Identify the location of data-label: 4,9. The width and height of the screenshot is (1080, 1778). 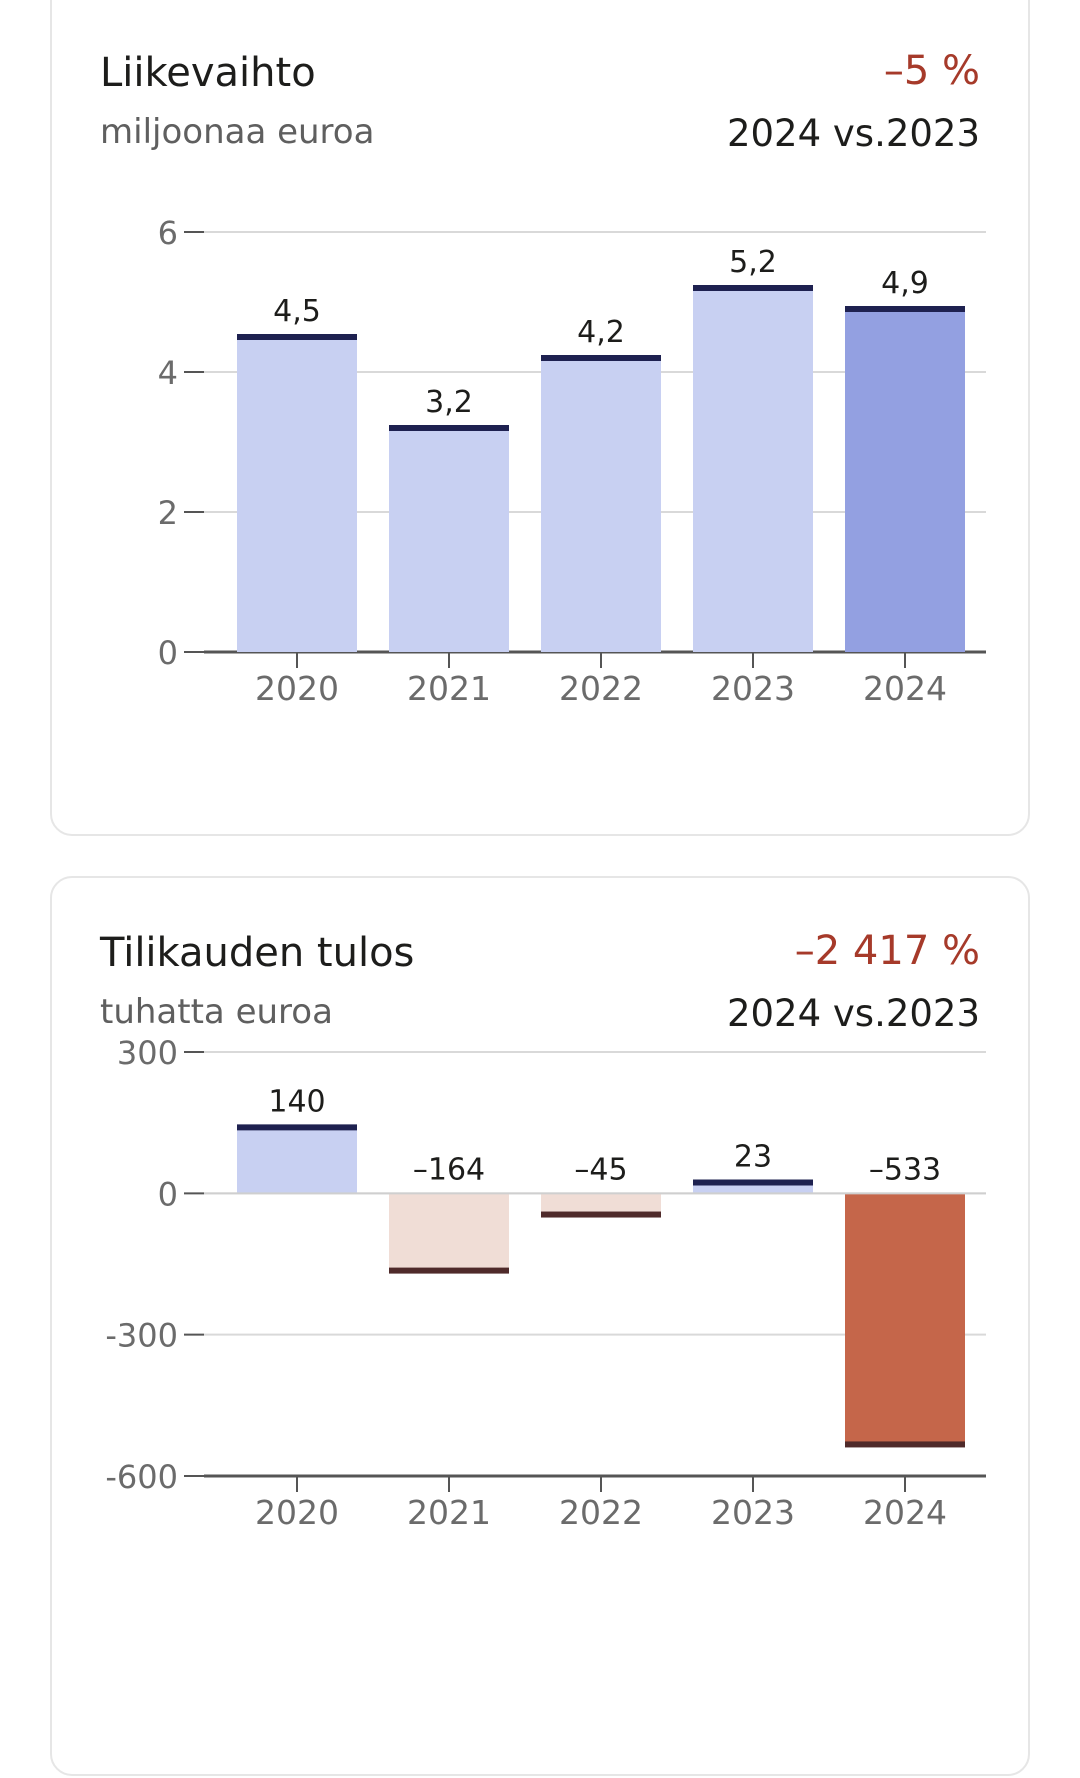
(905, 283).